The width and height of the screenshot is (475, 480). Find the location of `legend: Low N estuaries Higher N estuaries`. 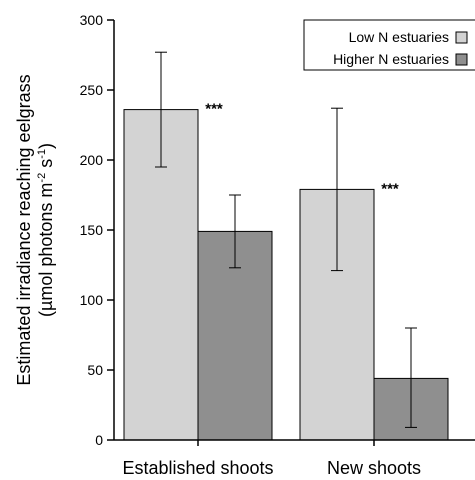

legend: Low N estuaries Higher N estuaries is located at coordinates (389, 45).